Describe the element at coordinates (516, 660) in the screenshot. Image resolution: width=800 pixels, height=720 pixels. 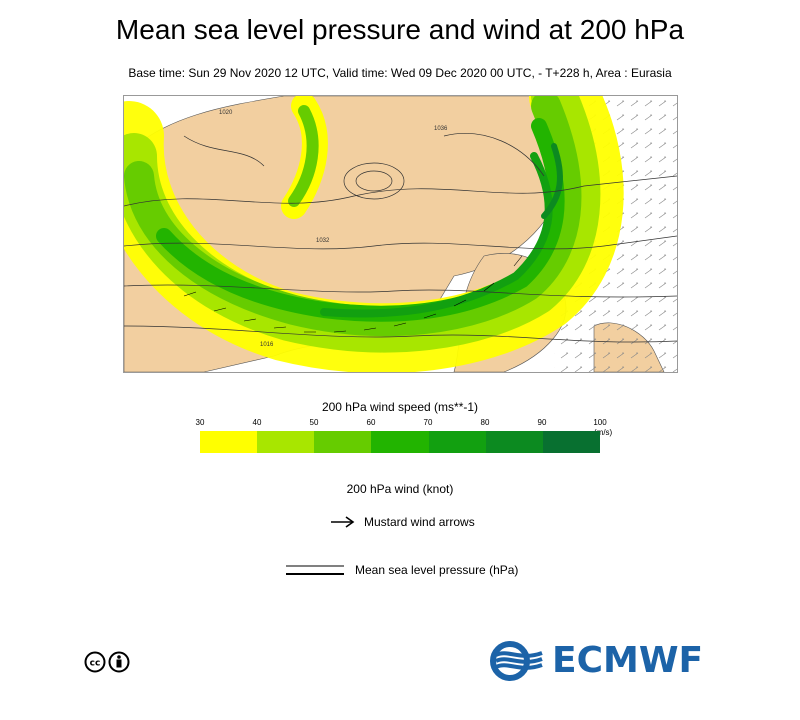
I see `ecmwf-wave-icon` at that location.